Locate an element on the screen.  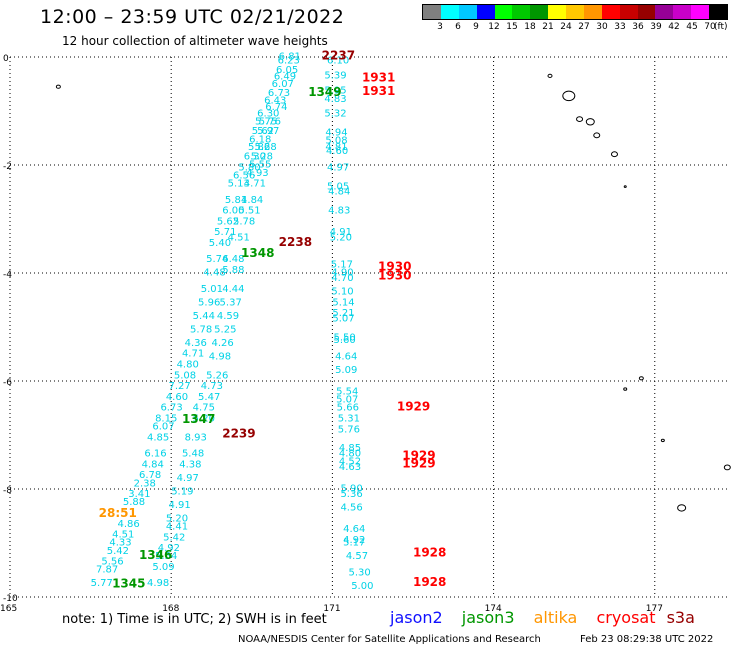
legend-jason2: jason2 is located at coordinates (416, 617).